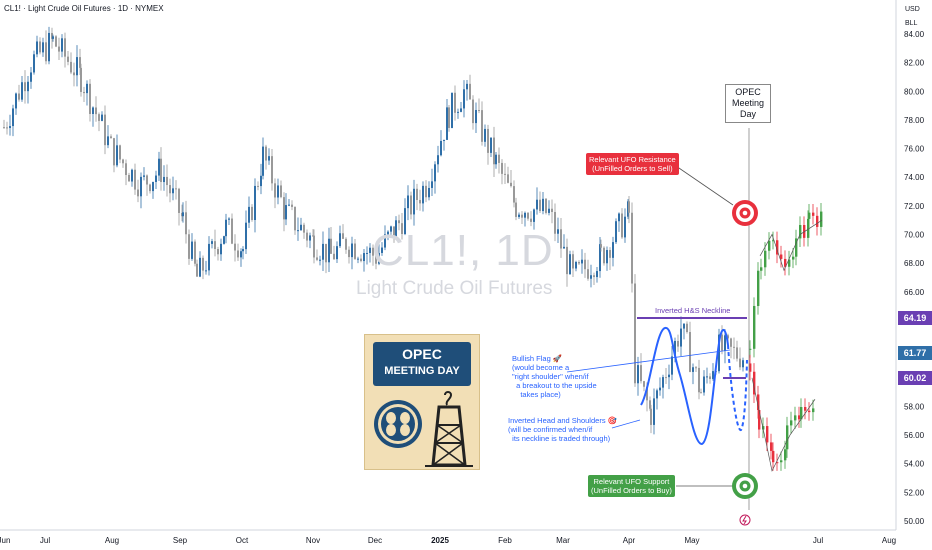  Describe the element at coordinates (745, 520) in the screenshot. I see `event-marker-icon` at that location.